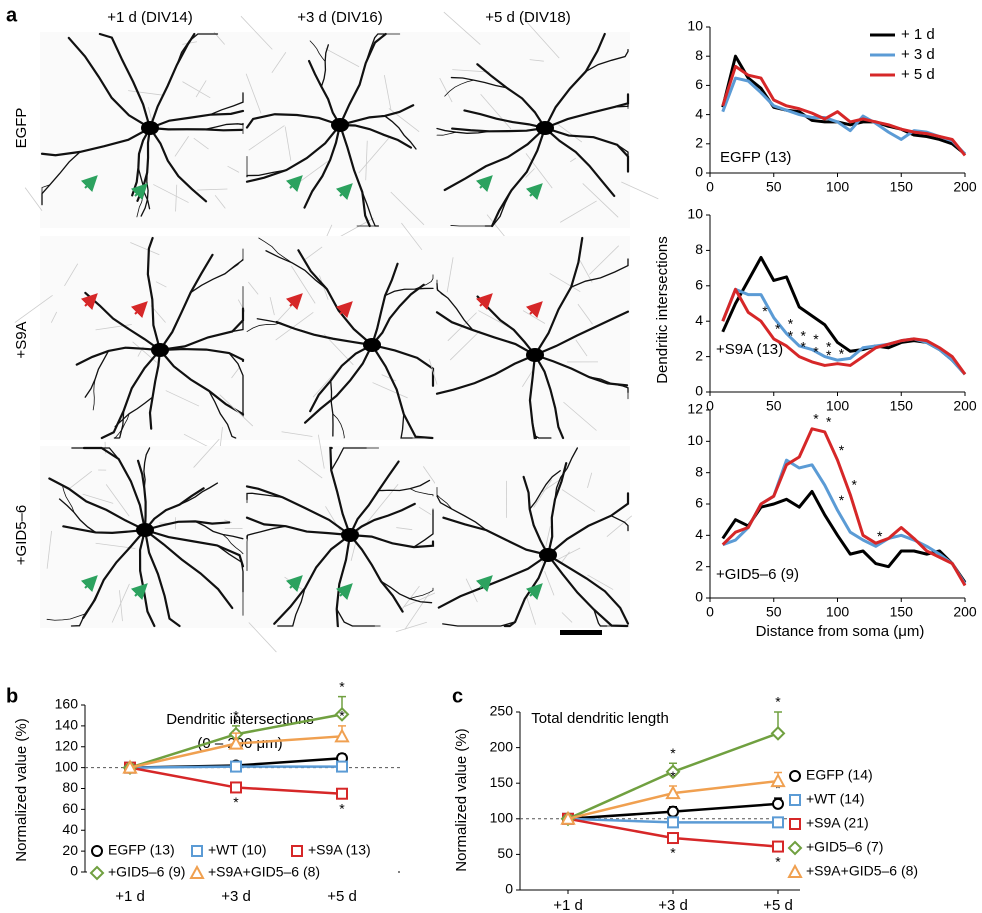  What do you see at coordinates (918, 54) in the screenshot?
I see `legend-label: + 3 d` at bounding box center [918, 54].